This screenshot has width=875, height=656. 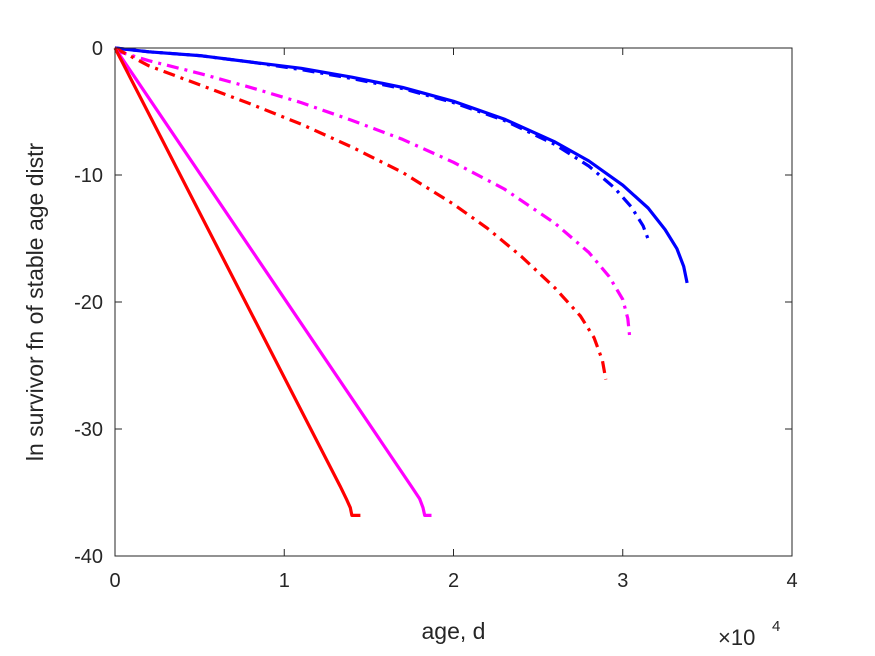 I want to click on y-tick-label: -10, so click(x=88, y=176).